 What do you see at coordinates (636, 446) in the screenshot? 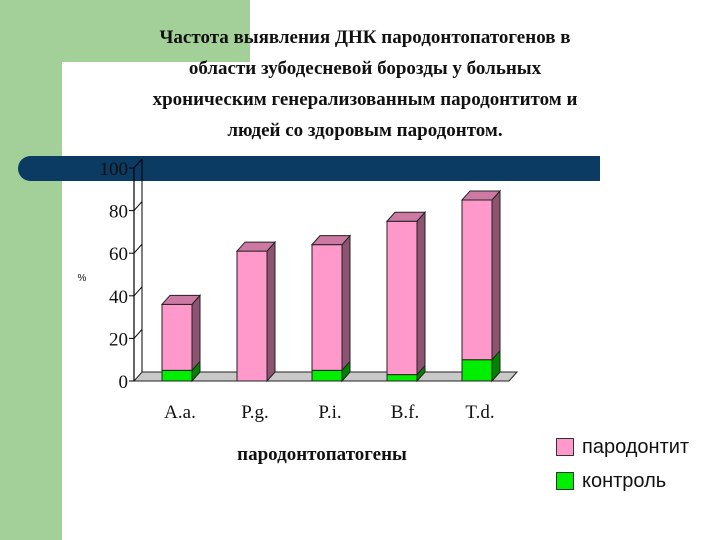
I see `legend-label-parodontitis: пародонтит` at bounding box center [636, 446].